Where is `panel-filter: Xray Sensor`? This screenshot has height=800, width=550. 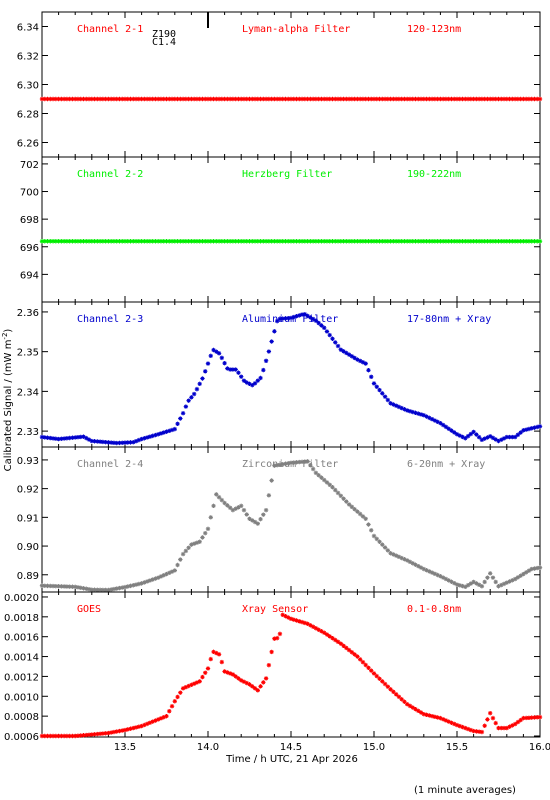 panel-filter: Xray Sensor is located at coordinates (275, 609).